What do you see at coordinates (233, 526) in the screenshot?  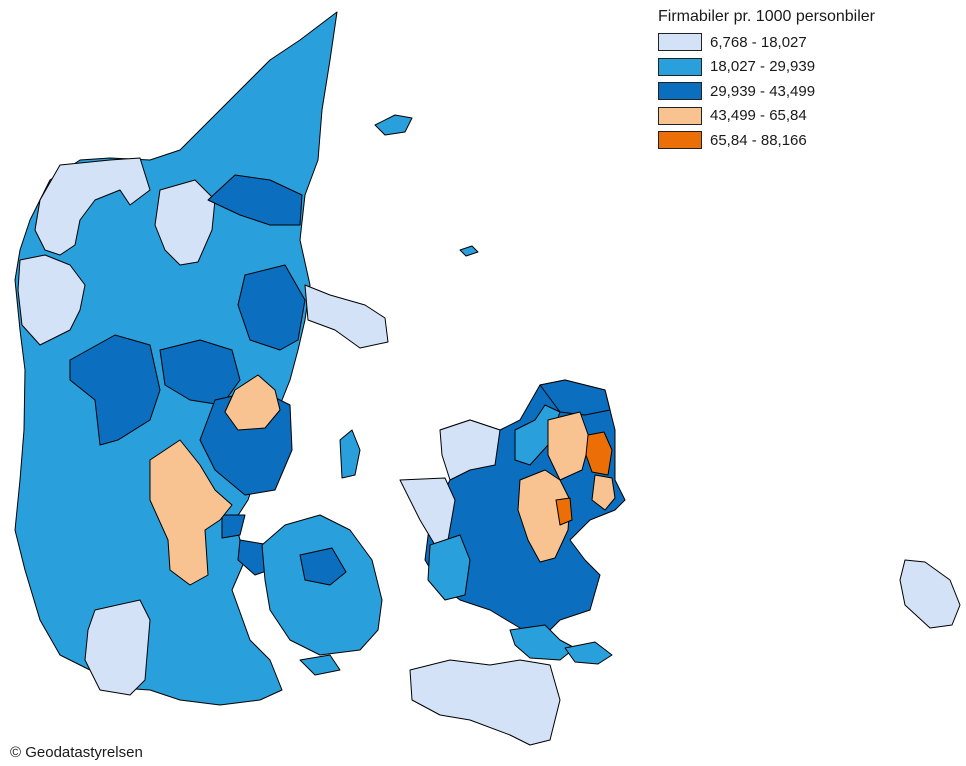 I see `region-fredericia` at bounding box center [233, 526].